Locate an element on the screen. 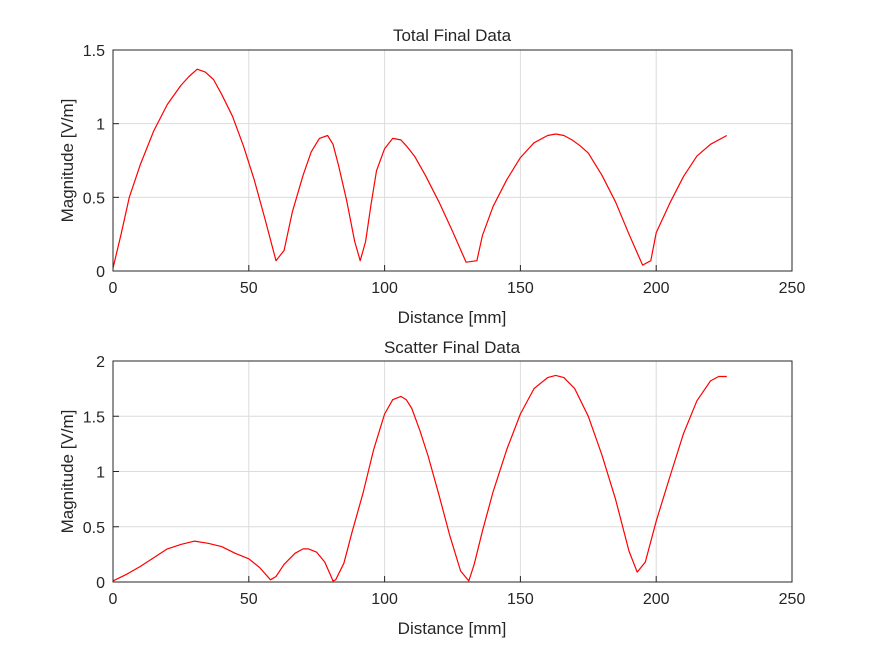 The width and height of the screenshot is (875, 656). y-ticks: 0 0.5 1 1.5 2 is located at coordinates (101, 473).